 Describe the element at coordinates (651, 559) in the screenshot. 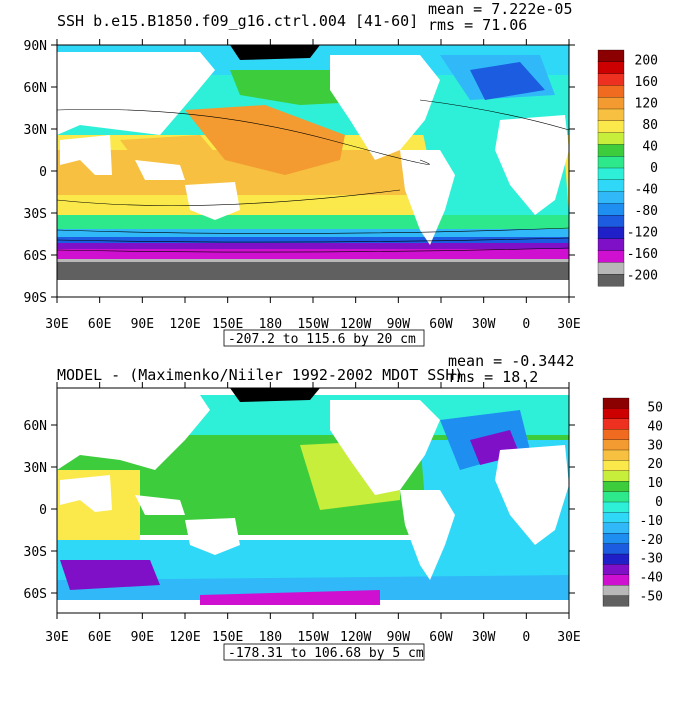

I see `panel2-colorbar-label: -30` at that location.